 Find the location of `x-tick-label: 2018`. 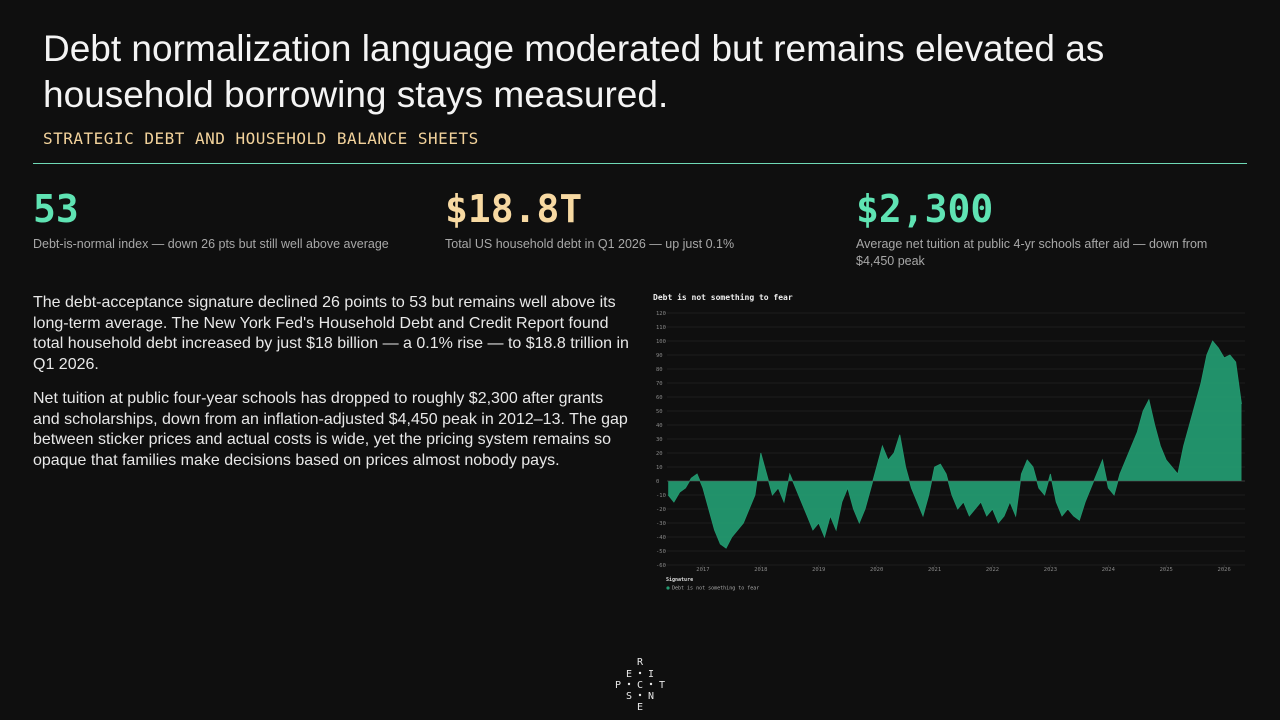

x-tick-label: 2018 is located at coordinates (760, 570).